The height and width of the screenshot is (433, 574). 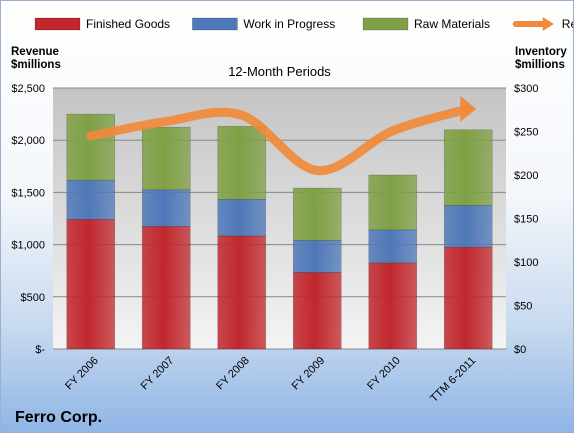 What do you see at coordinates (548, 24) in the screenshot?
I see `legend-marker-revenue-arrow` at bounding box center [548, 24].